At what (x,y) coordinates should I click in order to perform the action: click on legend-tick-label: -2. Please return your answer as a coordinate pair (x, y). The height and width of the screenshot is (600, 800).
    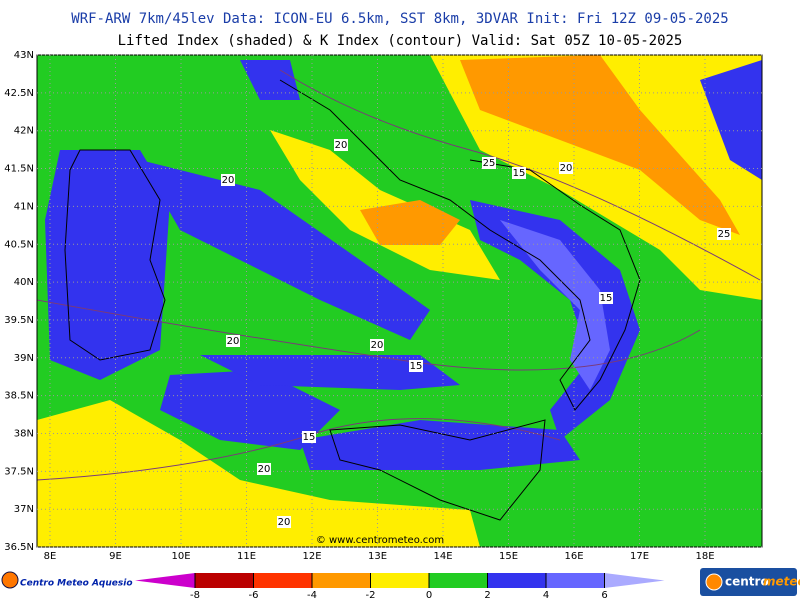
    Looking at the image, I should click on (371, 595).